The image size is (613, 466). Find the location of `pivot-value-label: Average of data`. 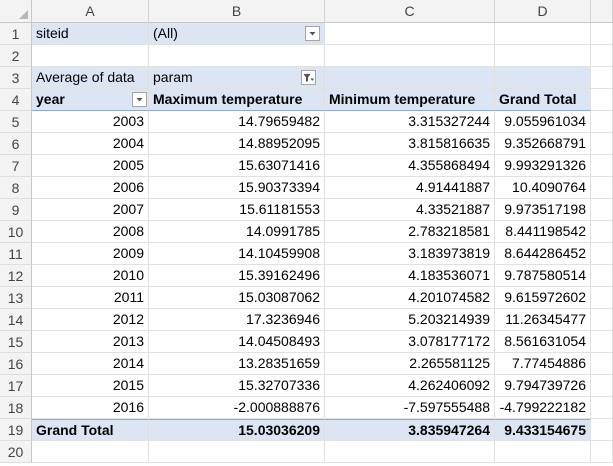

pivot-value-label: Average of data is located at coordinates (90, 78).